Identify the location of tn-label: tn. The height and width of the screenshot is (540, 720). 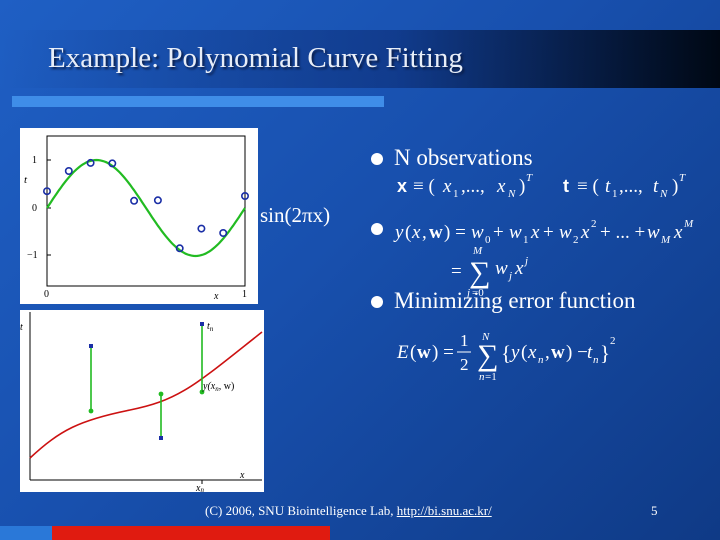
(210, 327).